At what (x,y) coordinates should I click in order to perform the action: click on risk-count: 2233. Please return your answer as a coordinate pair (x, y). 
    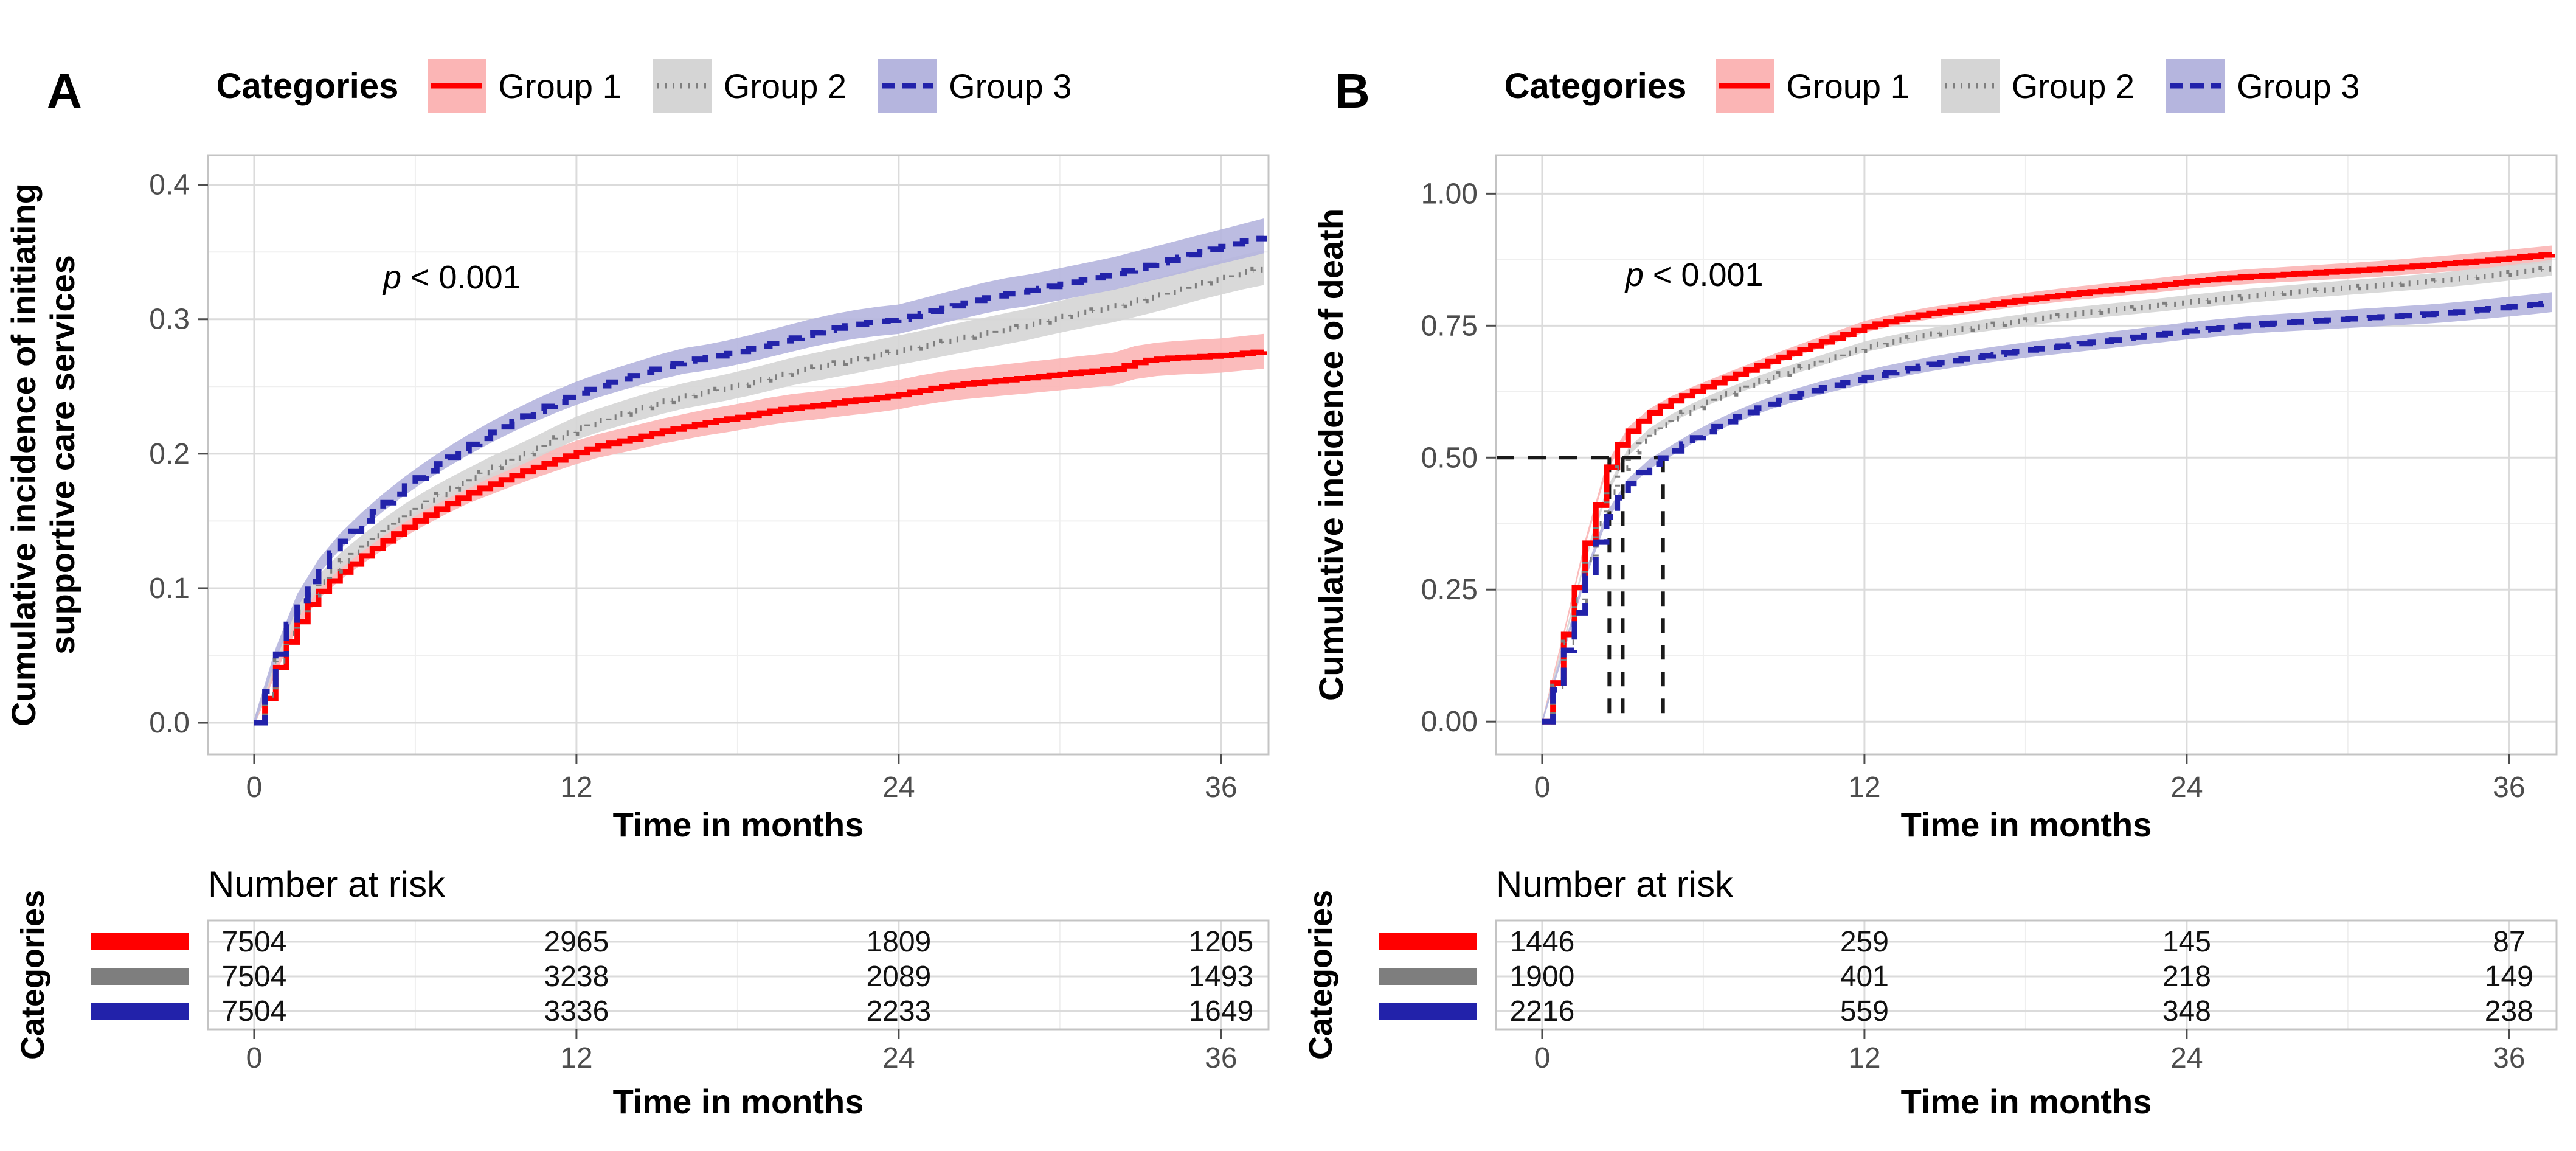
    Looking at the image, I should click on (898, 1011).